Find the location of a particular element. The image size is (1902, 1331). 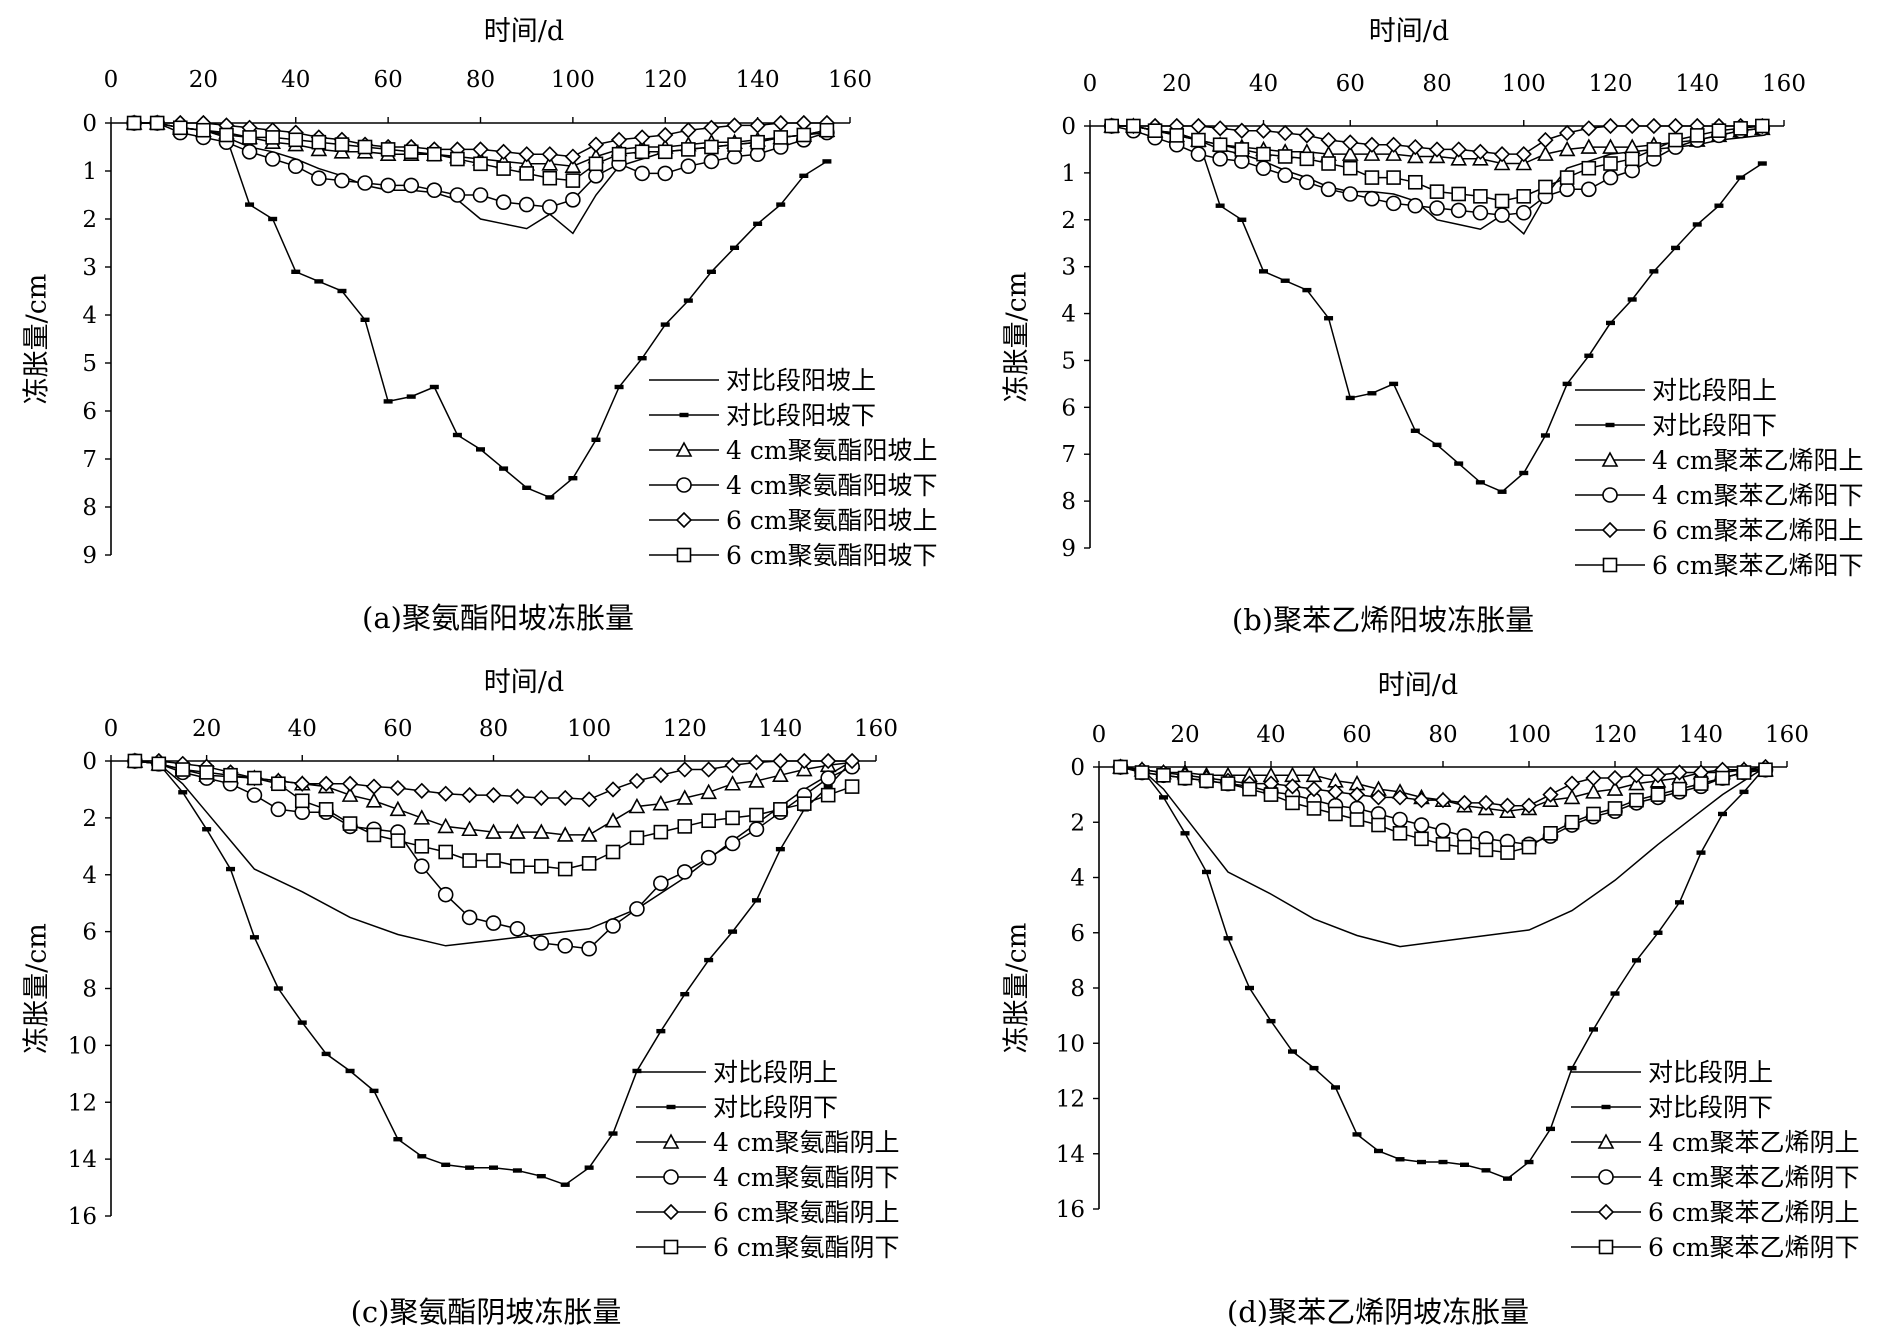

x-tick-label: 0 is located at coordinates (1099, 735).